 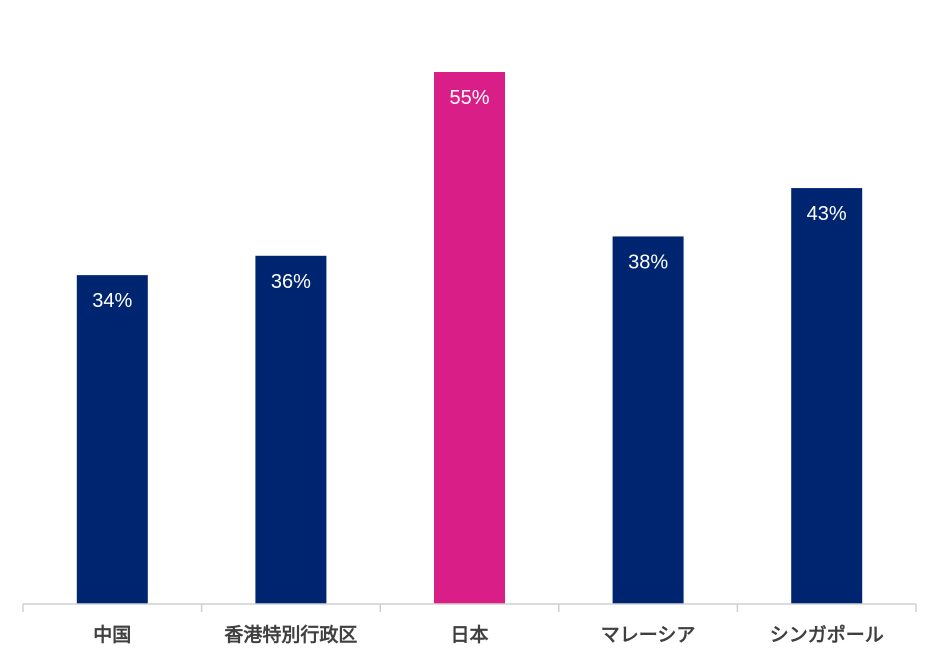 What do you see at coordinates (291, 282) in the screenshot?
I see `bar-value-label: 36%` at bounding box center [291, 282].